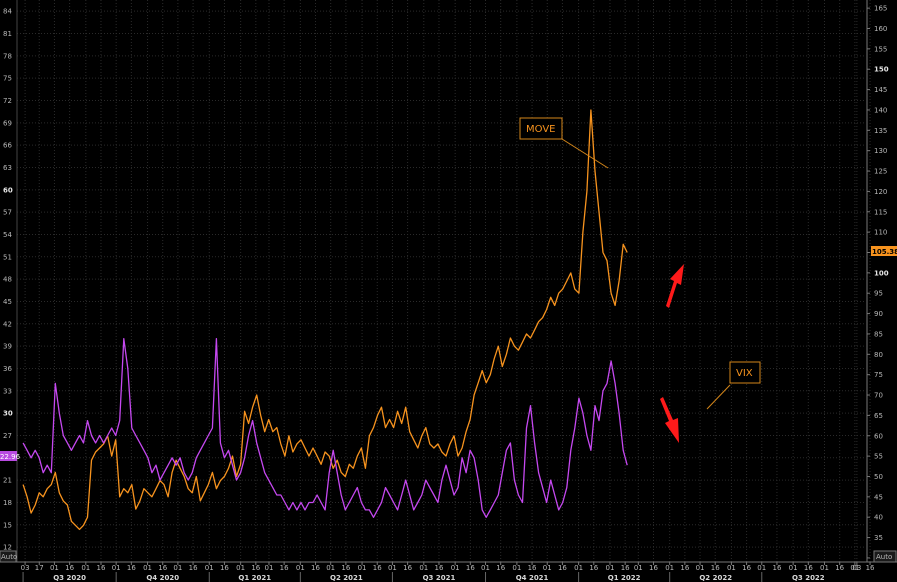 The height and width of the screenshot is (582, 897). I want to click on left-tick-label: 48, so click(7, 280).